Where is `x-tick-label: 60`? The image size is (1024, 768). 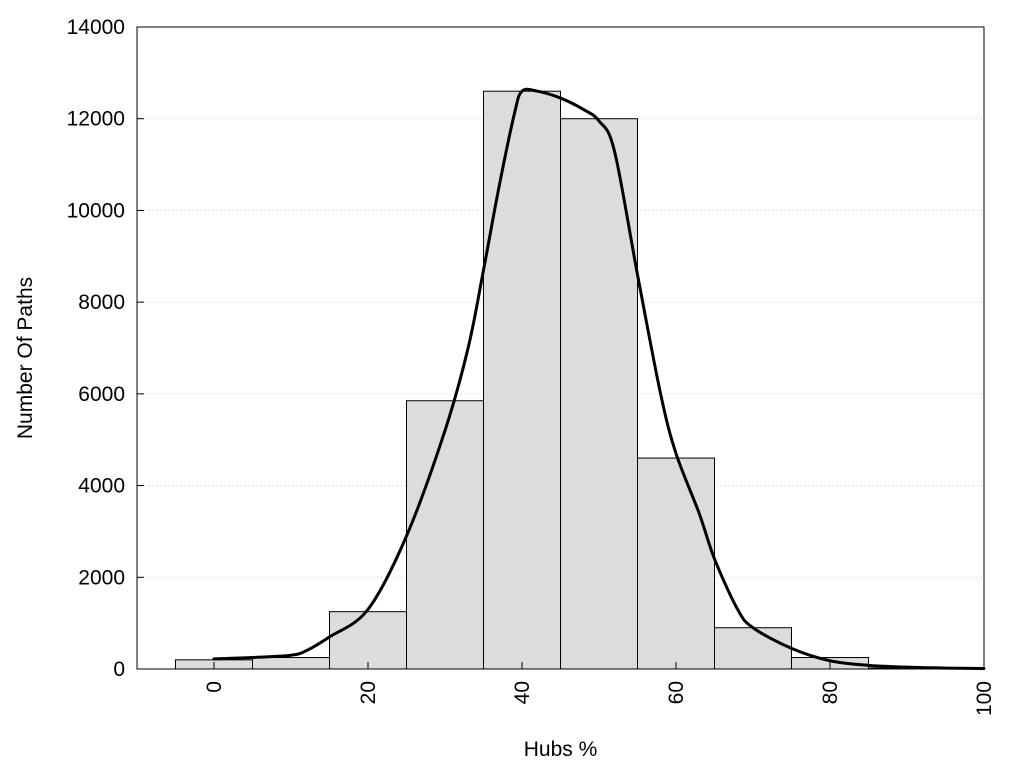
x-tick-label: 60 is located at coordinates (676, 692).